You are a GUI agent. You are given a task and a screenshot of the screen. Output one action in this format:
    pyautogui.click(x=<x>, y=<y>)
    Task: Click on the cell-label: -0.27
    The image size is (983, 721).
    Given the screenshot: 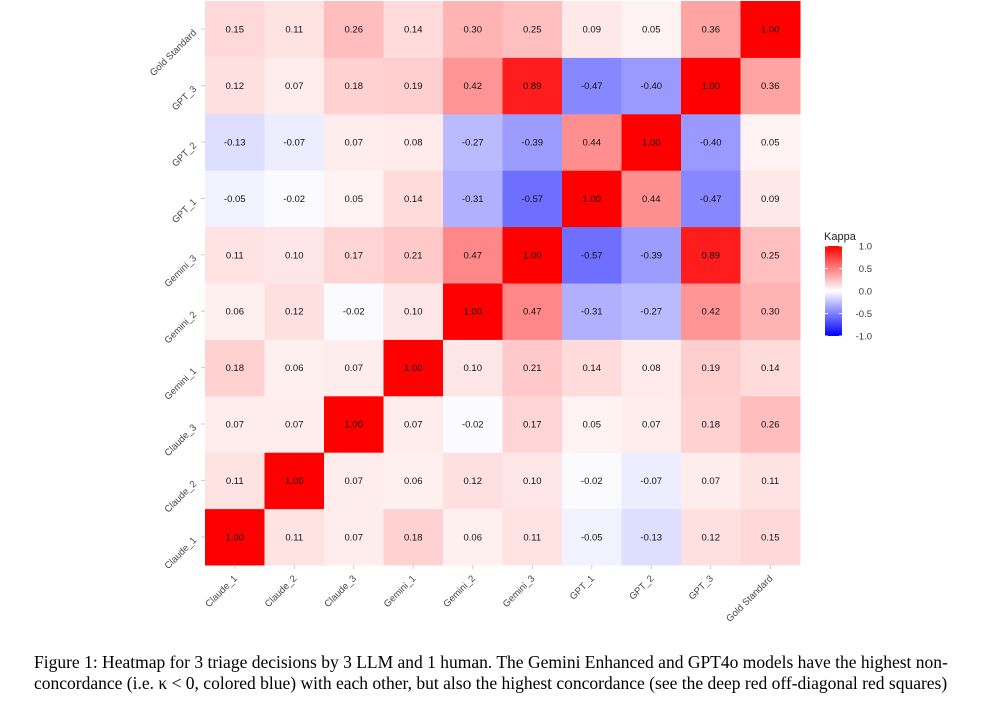 What is the action you would take?
    pyautogui.click(x=651, y=312)
    